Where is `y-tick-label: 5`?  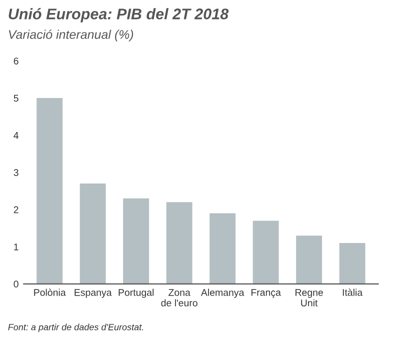 y-tick-label: 5 is located at coordinates (16, 98).